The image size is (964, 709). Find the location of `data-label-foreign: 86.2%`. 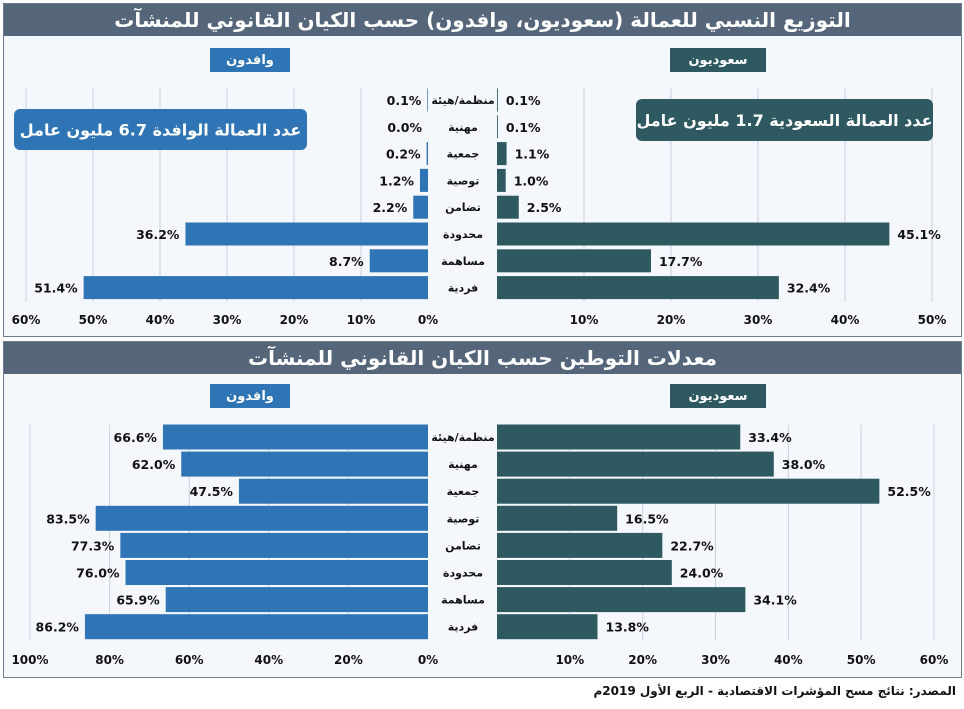

data-label-foreign: 86.2% is located at coordinates (58, 627).